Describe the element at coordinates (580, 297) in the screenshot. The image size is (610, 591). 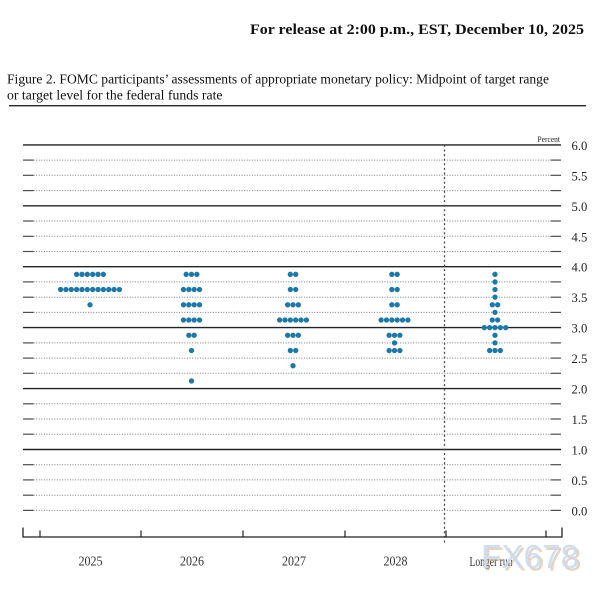
I see `svg-text: 3.5` at that location.